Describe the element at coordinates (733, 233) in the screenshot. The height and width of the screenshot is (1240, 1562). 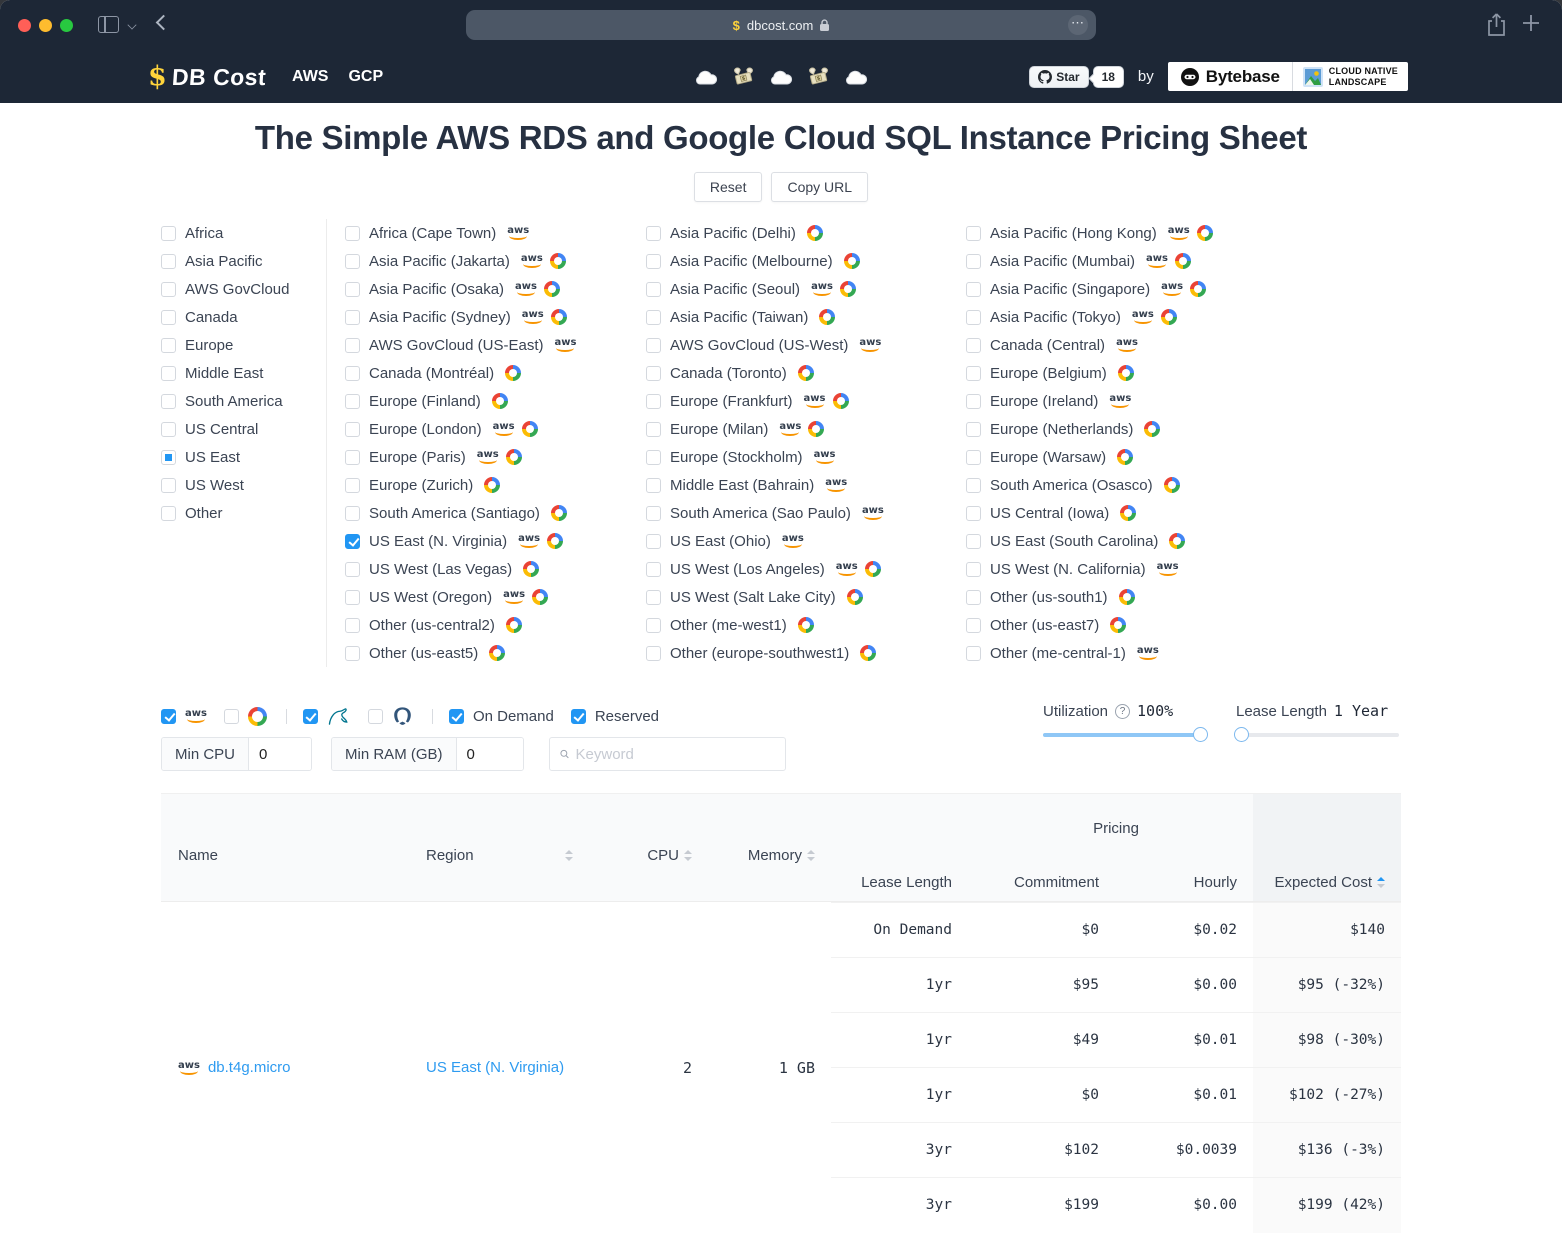
I see `region-label: Asia Pacific (Delhi)` at that location.